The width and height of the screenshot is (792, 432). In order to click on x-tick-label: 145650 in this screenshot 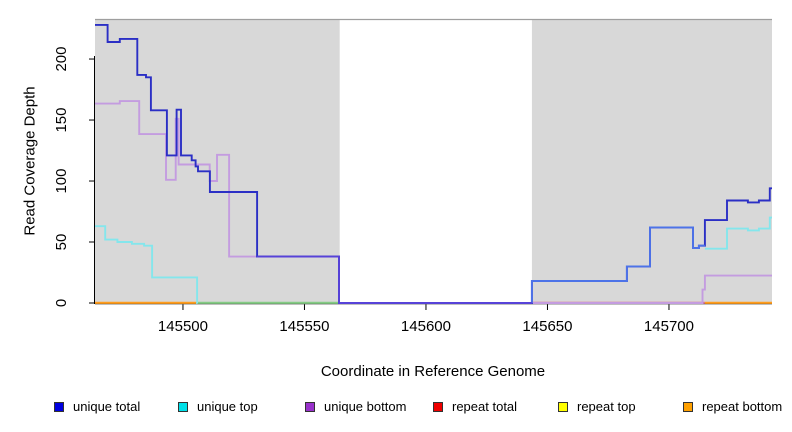, I will do `click(547, 326)`.